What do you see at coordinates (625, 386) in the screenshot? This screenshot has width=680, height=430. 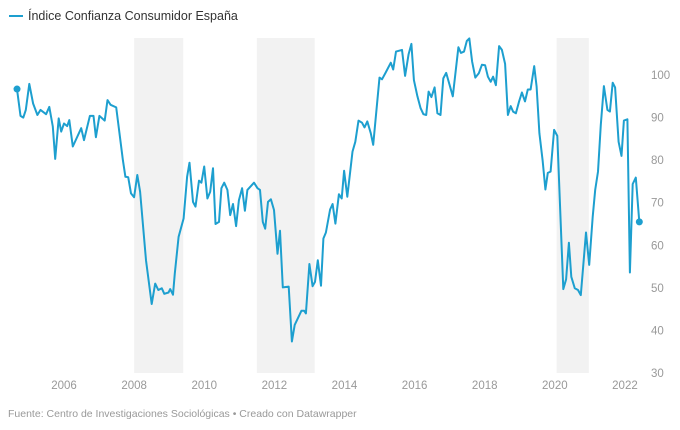 I see `x-tick-label: 2022` at bounding box center [625, 386].